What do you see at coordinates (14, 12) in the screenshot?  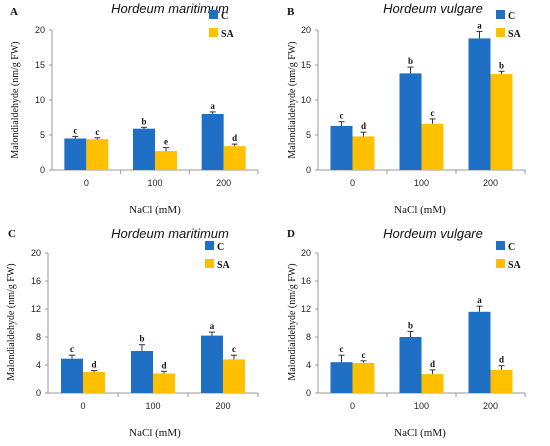 I see `panel-label: A` at bounding box center [14, 12].